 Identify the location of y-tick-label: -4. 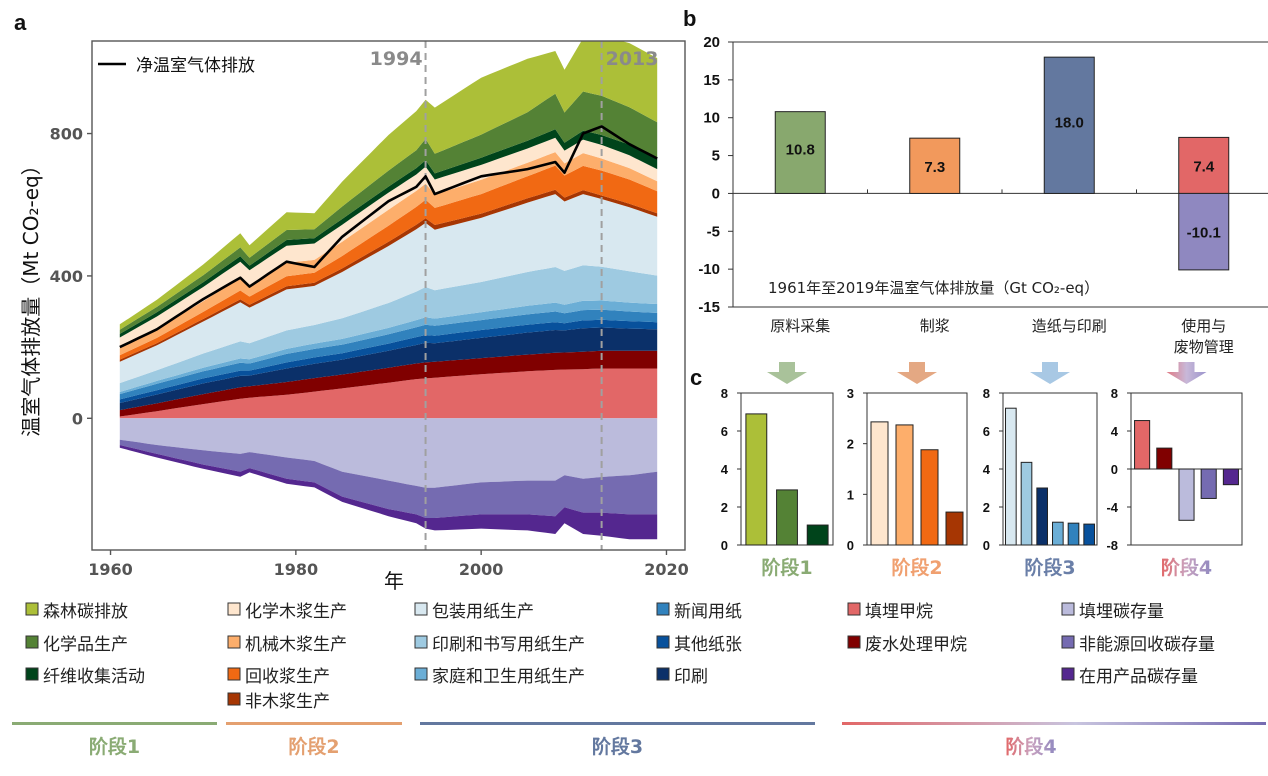
(1112, 507).